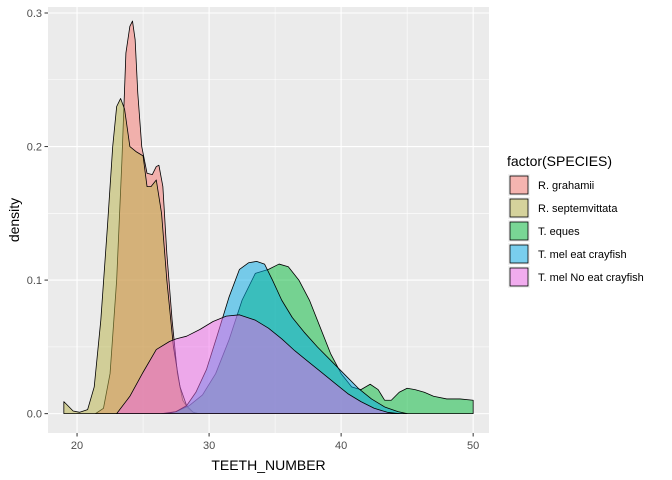 The image size is (672, 480). Describe the element at coordinates (34, 14) in the screenshot. I see `y-tick-label: 0.3` at that location.